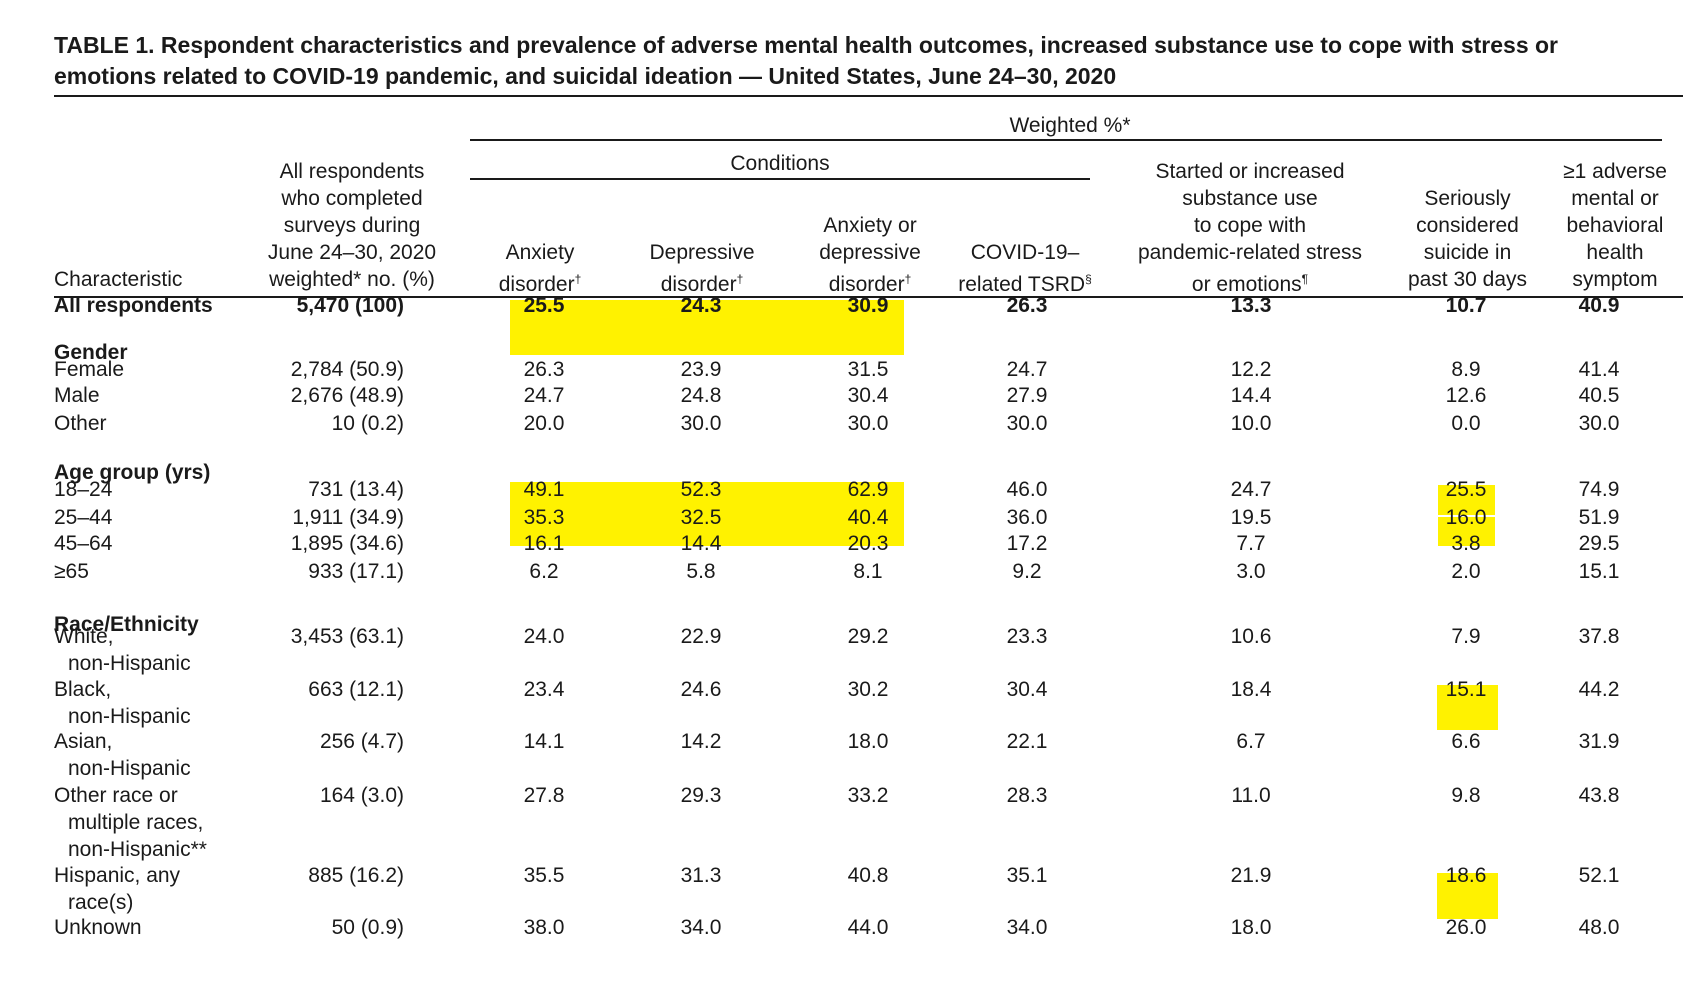  I want to click on row-value: 20.3, so click(868, 543).